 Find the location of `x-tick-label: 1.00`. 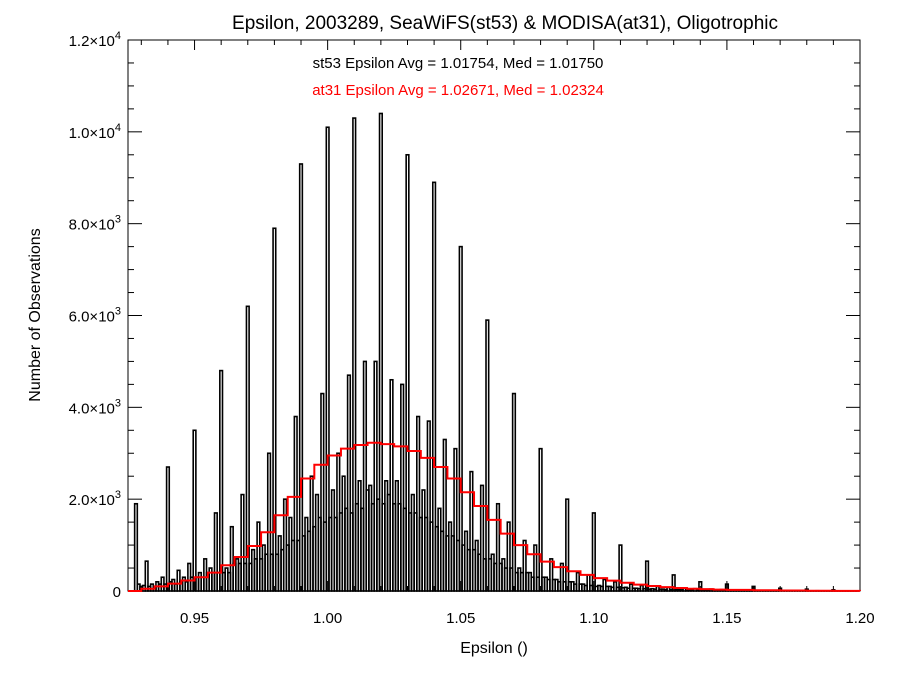

x-tick-label: 1.00 is located at coordinates (327, 618).